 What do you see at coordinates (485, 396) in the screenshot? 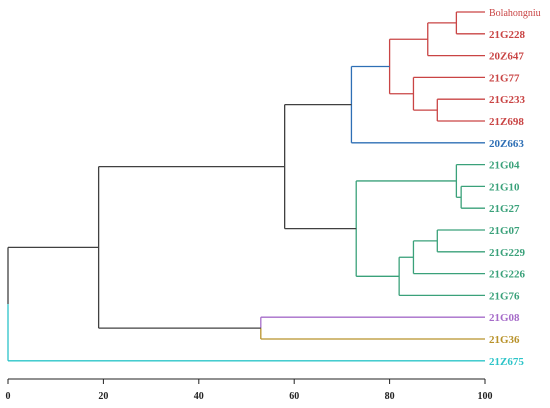
I see `x-tick-label-100: 100` at bounding box center [485, 396].